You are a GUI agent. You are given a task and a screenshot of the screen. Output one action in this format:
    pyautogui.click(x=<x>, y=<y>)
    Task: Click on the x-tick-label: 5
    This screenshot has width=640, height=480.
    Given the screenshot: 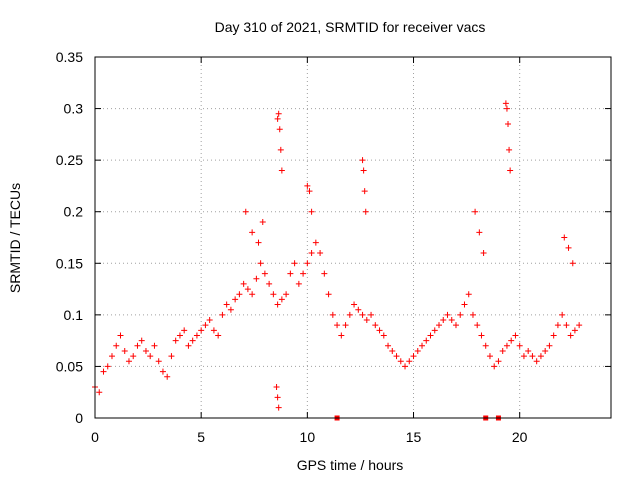 What is the action you would take?
    pyautogui.click(x=201, y=437)
    